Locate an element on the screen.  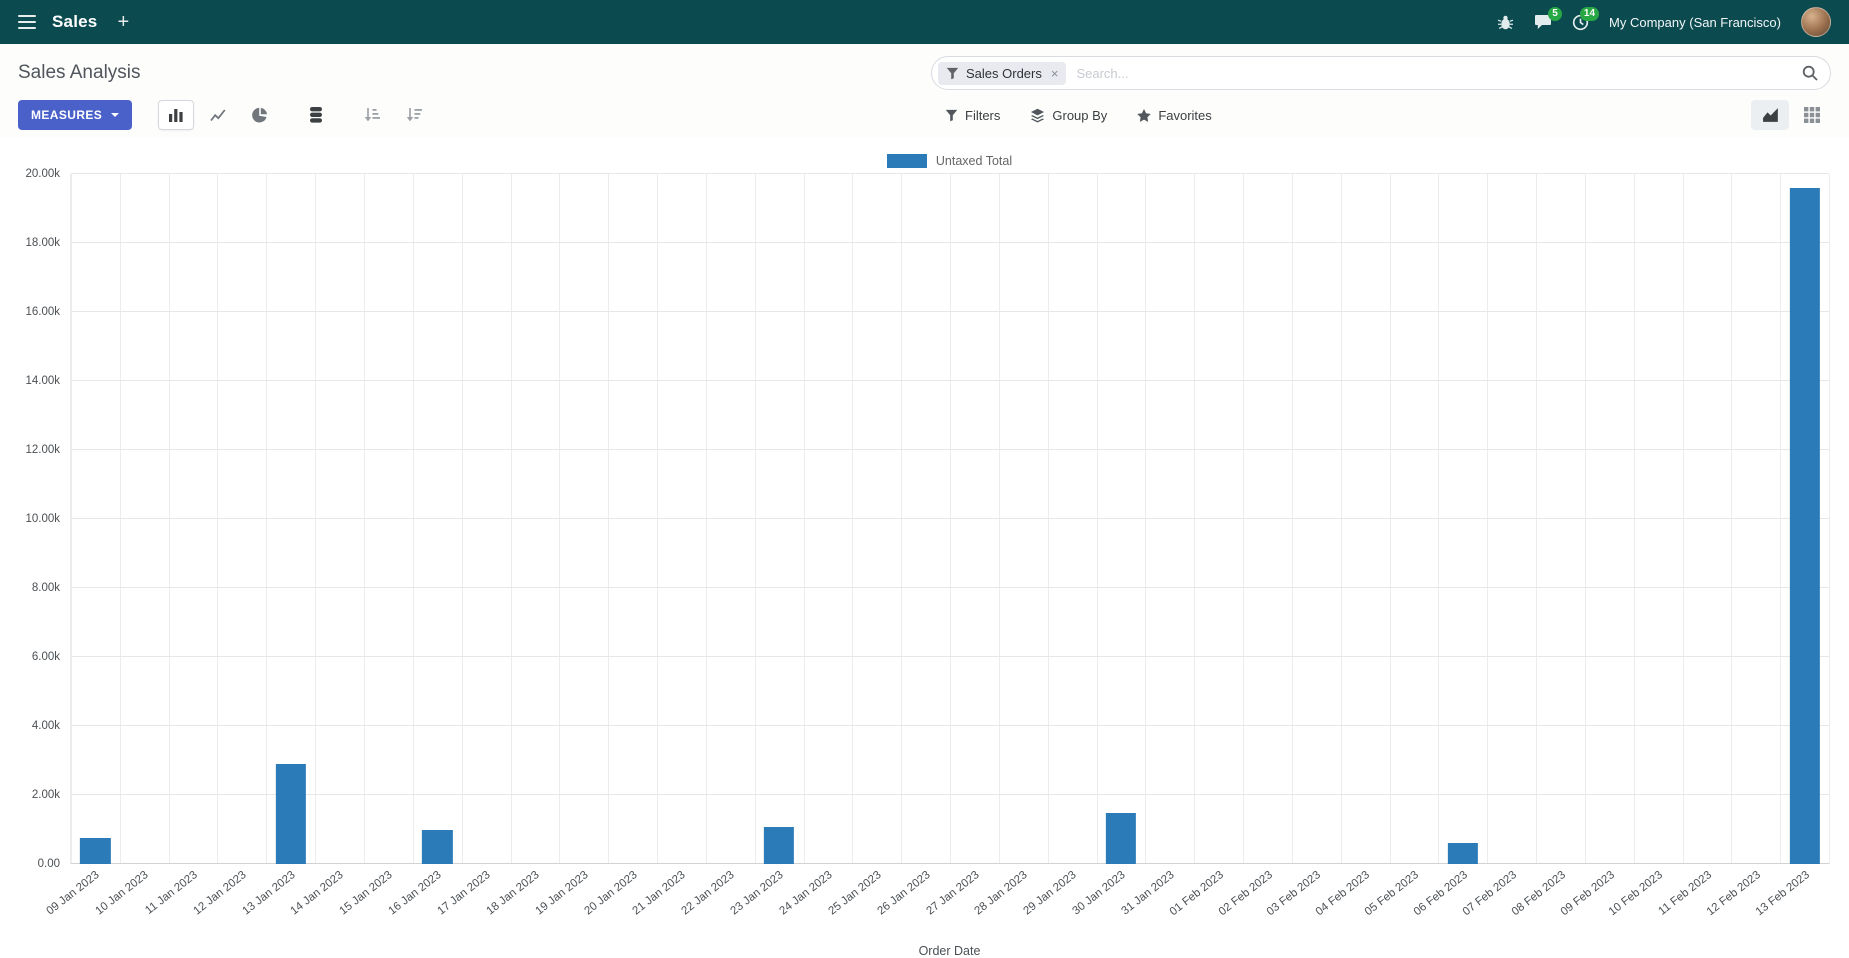
filters-menu: Filters is located at coordinates (972, 115).